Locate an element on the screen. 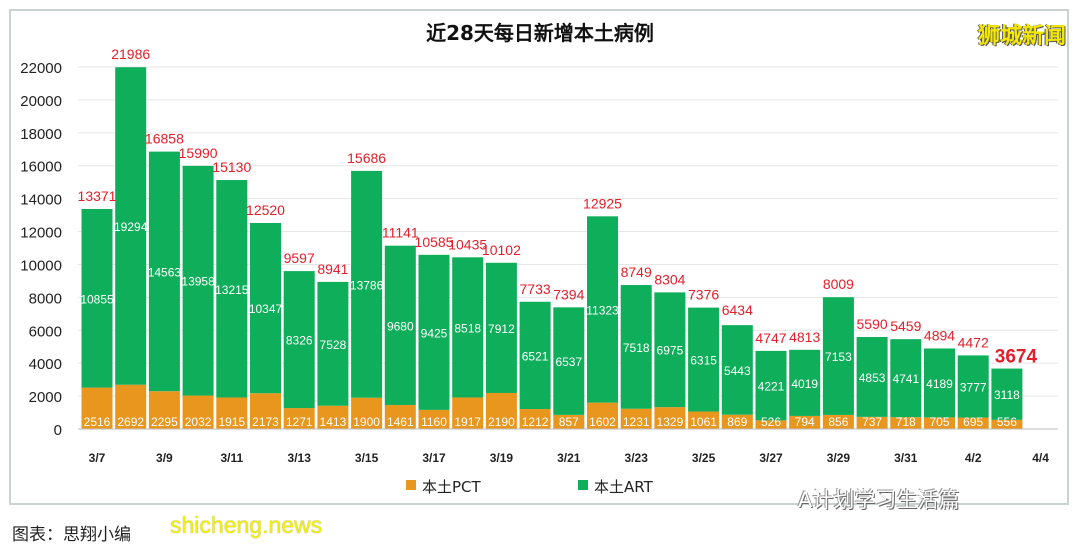 The image size is (1080, 548). data-label-art: 6975 is located at coordinates (670, 351).